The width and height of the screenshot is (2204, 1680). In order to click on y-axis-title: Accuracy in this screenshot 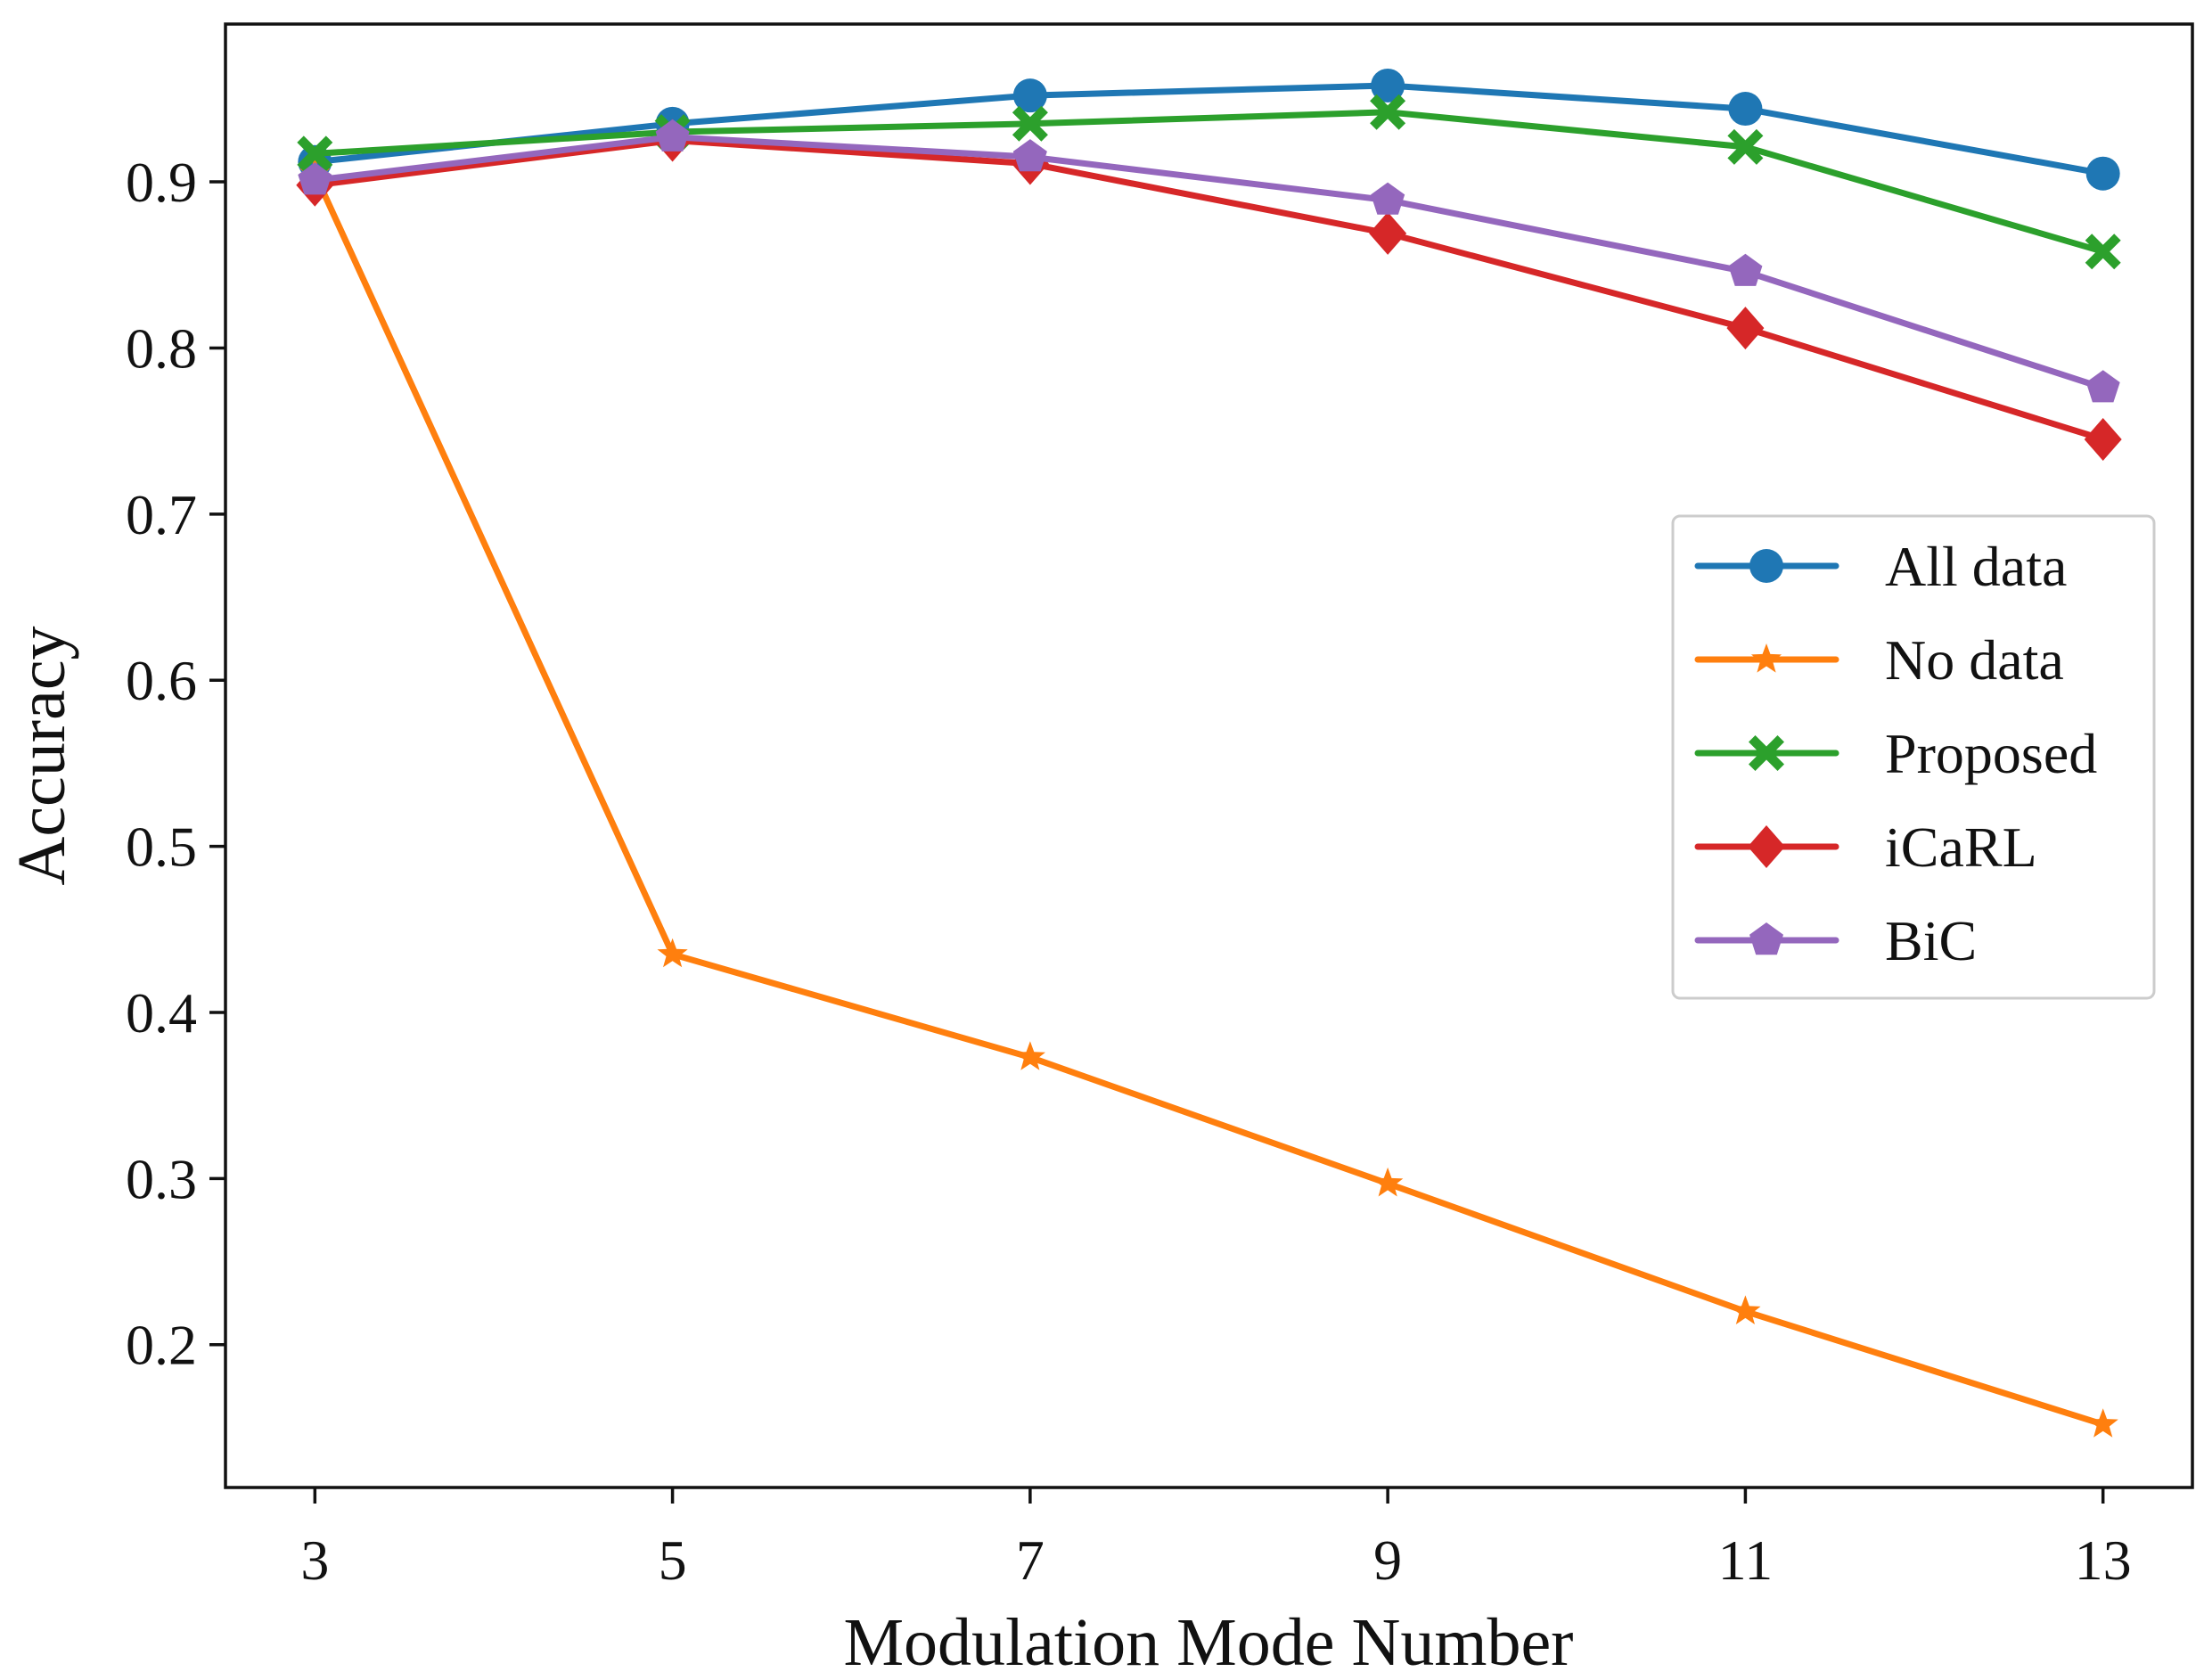, I will do `click(41, 755)`.